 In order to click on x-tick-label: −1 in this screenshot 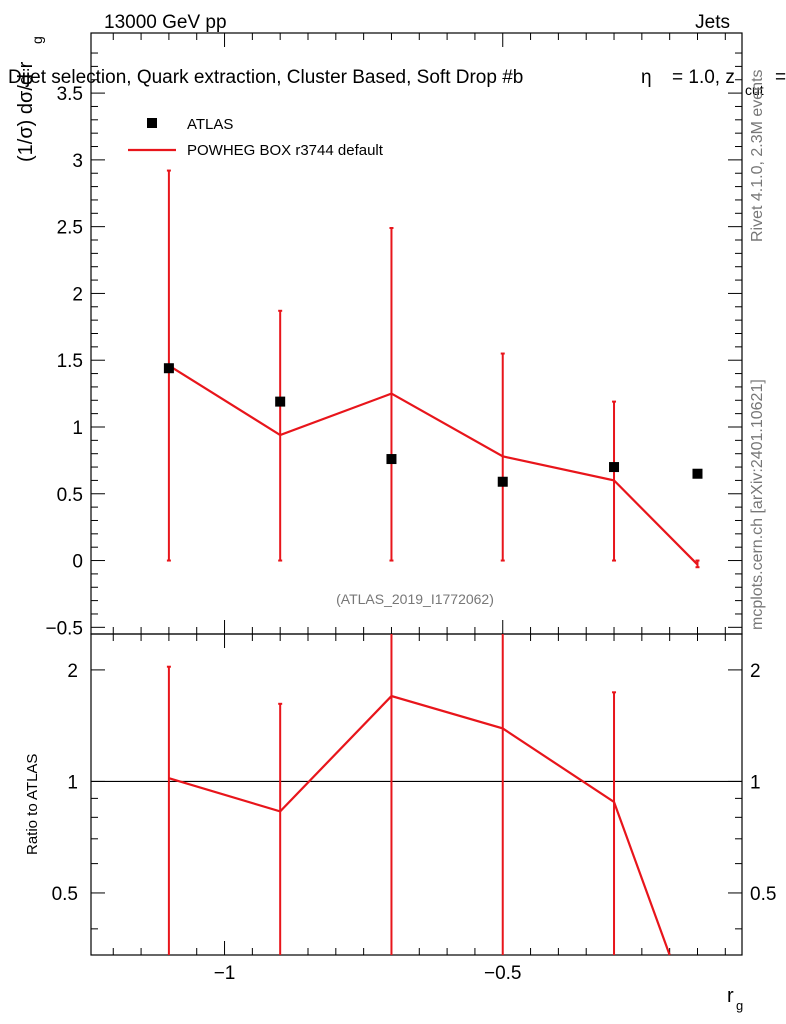, I will do `click(225, 973)`.